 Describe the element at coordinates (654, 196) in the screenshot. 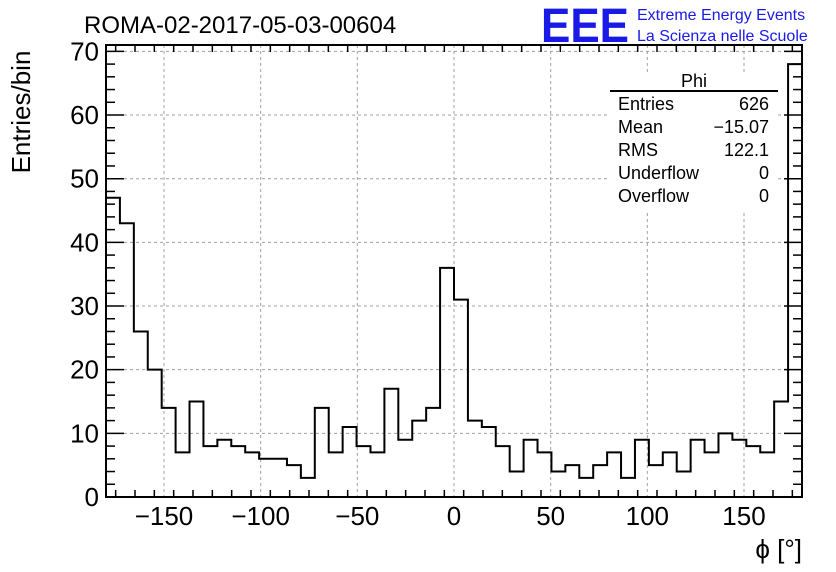

I see `stats-row-label: Overflow` at that location.